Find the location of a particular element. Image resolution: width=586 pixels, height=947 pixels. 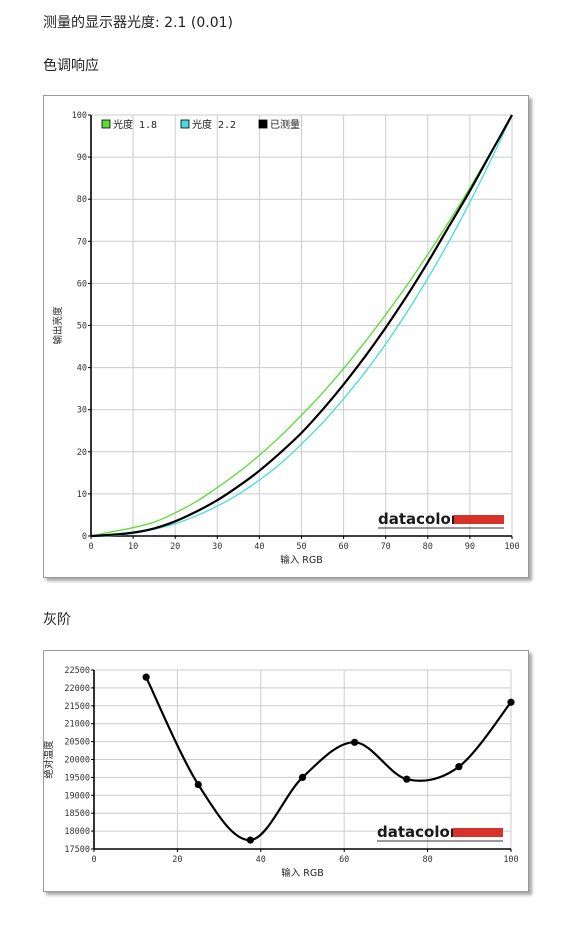

legend: 光度 1.8 光度 2.2 已测量 is located at coordinates (200, 124).